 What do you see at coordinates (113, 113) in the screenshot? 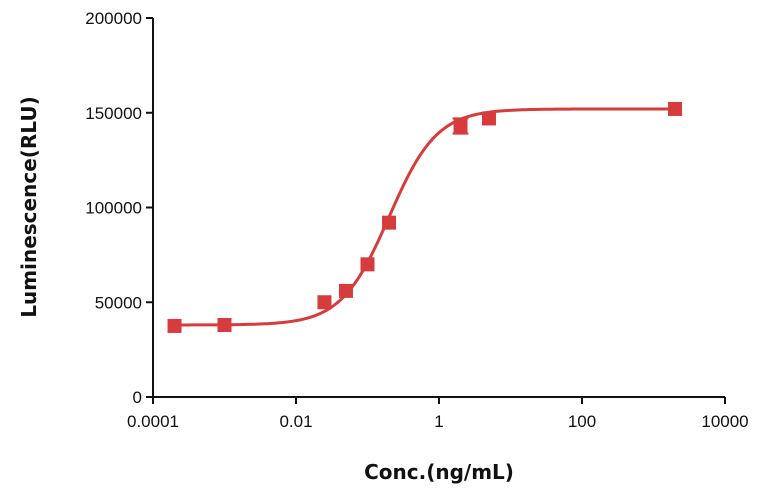
I see `y-tick-label: 150000` at bounding box center [113, 113].